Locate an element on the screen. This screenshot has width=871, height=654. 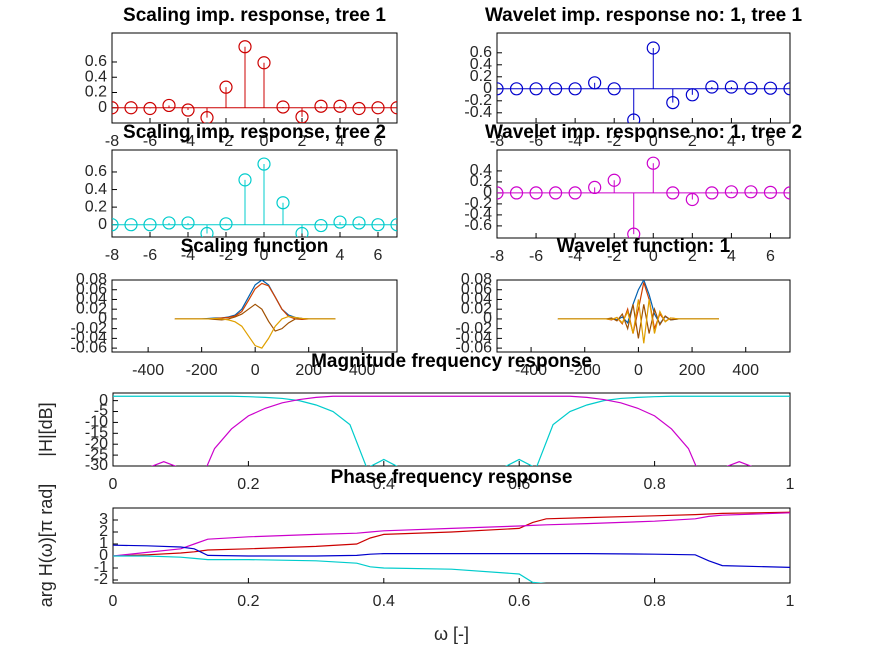
y-axis-label: arg H(ω)[π rad] is located at coordinates (46, 546).